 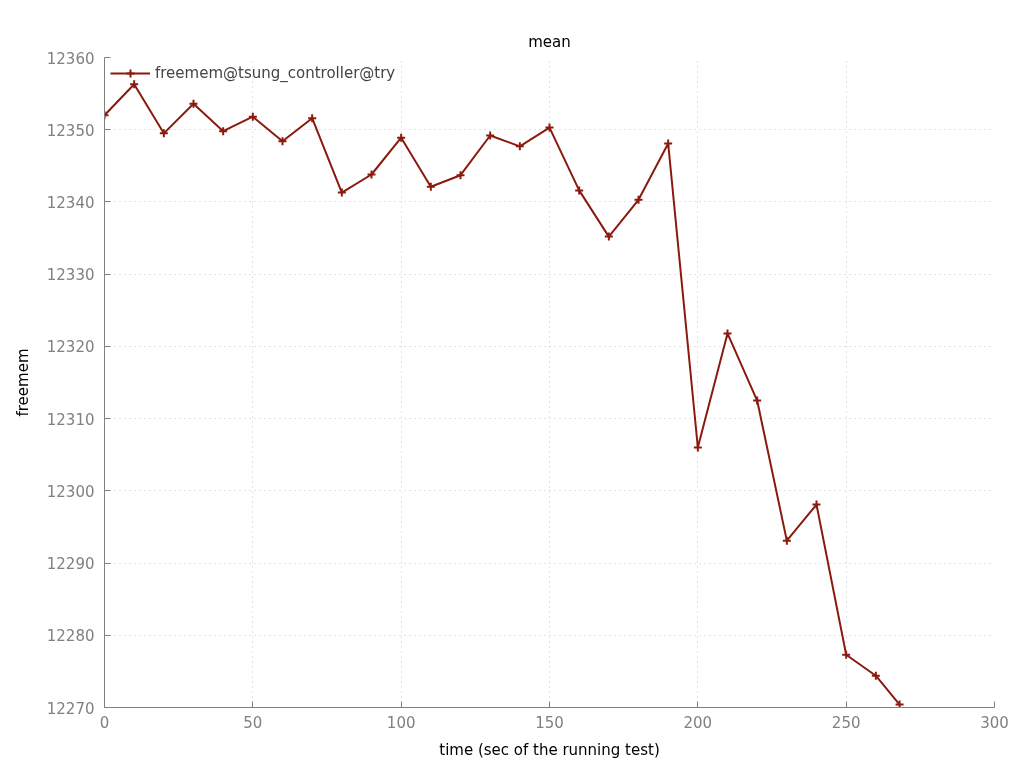 I want to click on y-tick-label: 12350, so click(x=70, y=130).